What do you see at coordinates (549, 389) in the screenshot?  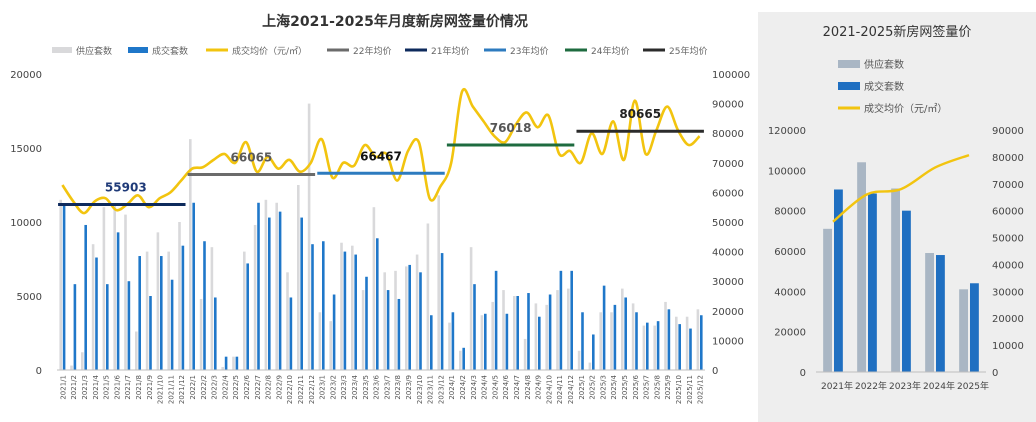 I see `x-tick-label: 2024/10` at bounding box center [549, 389].